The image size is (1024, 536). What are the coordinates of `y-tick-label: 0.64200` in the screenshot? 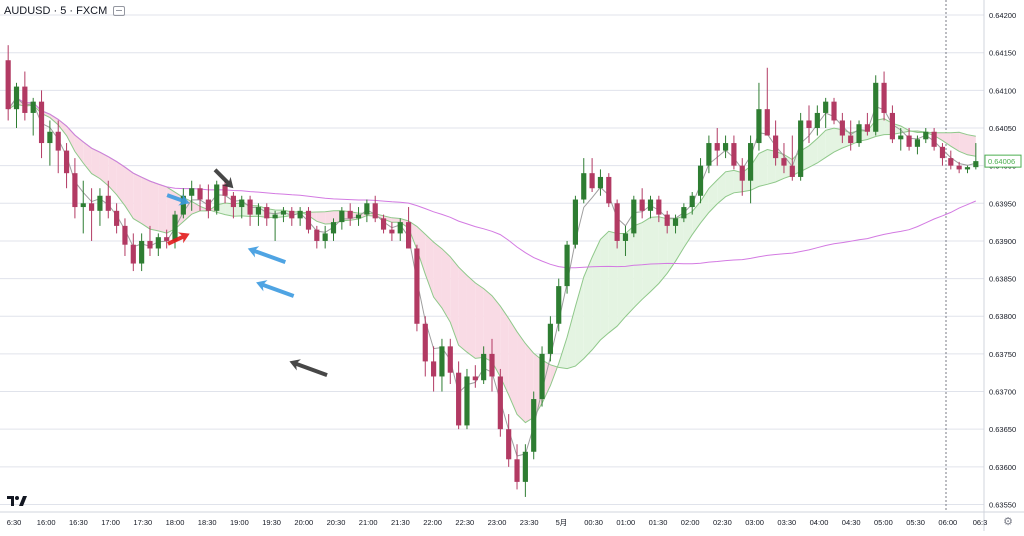 It's located at (1002, 15).